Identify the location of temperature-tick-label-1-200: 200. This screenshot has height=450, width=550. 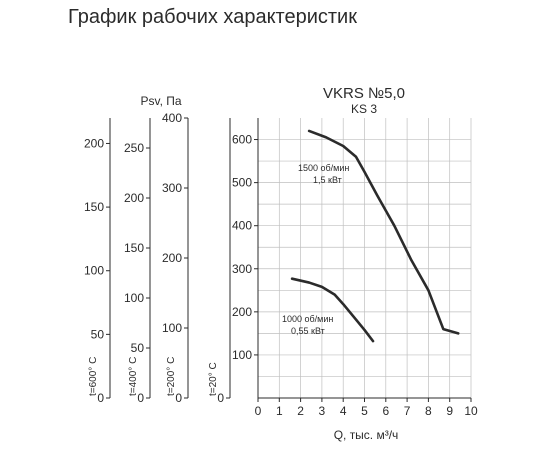
(134, 198).